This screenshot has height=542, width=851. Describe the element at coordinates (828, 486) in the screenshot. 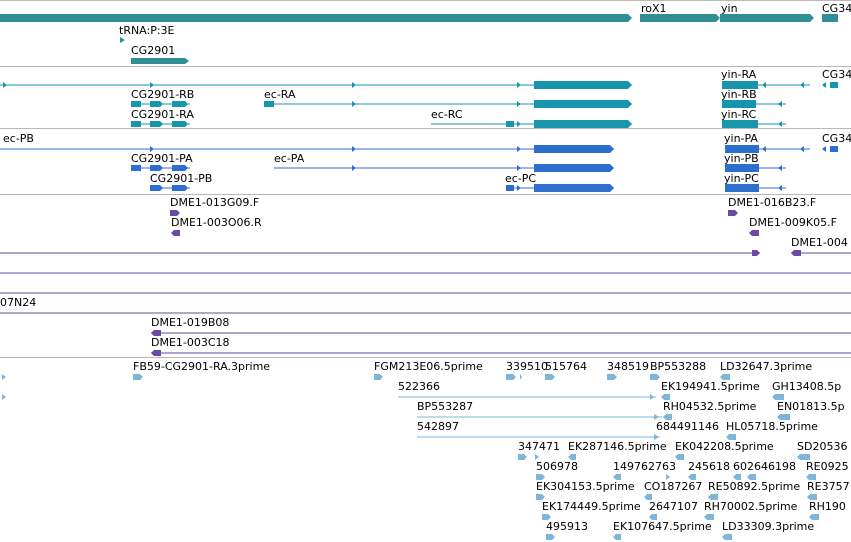

I see `est-label: RE3757` at that location.